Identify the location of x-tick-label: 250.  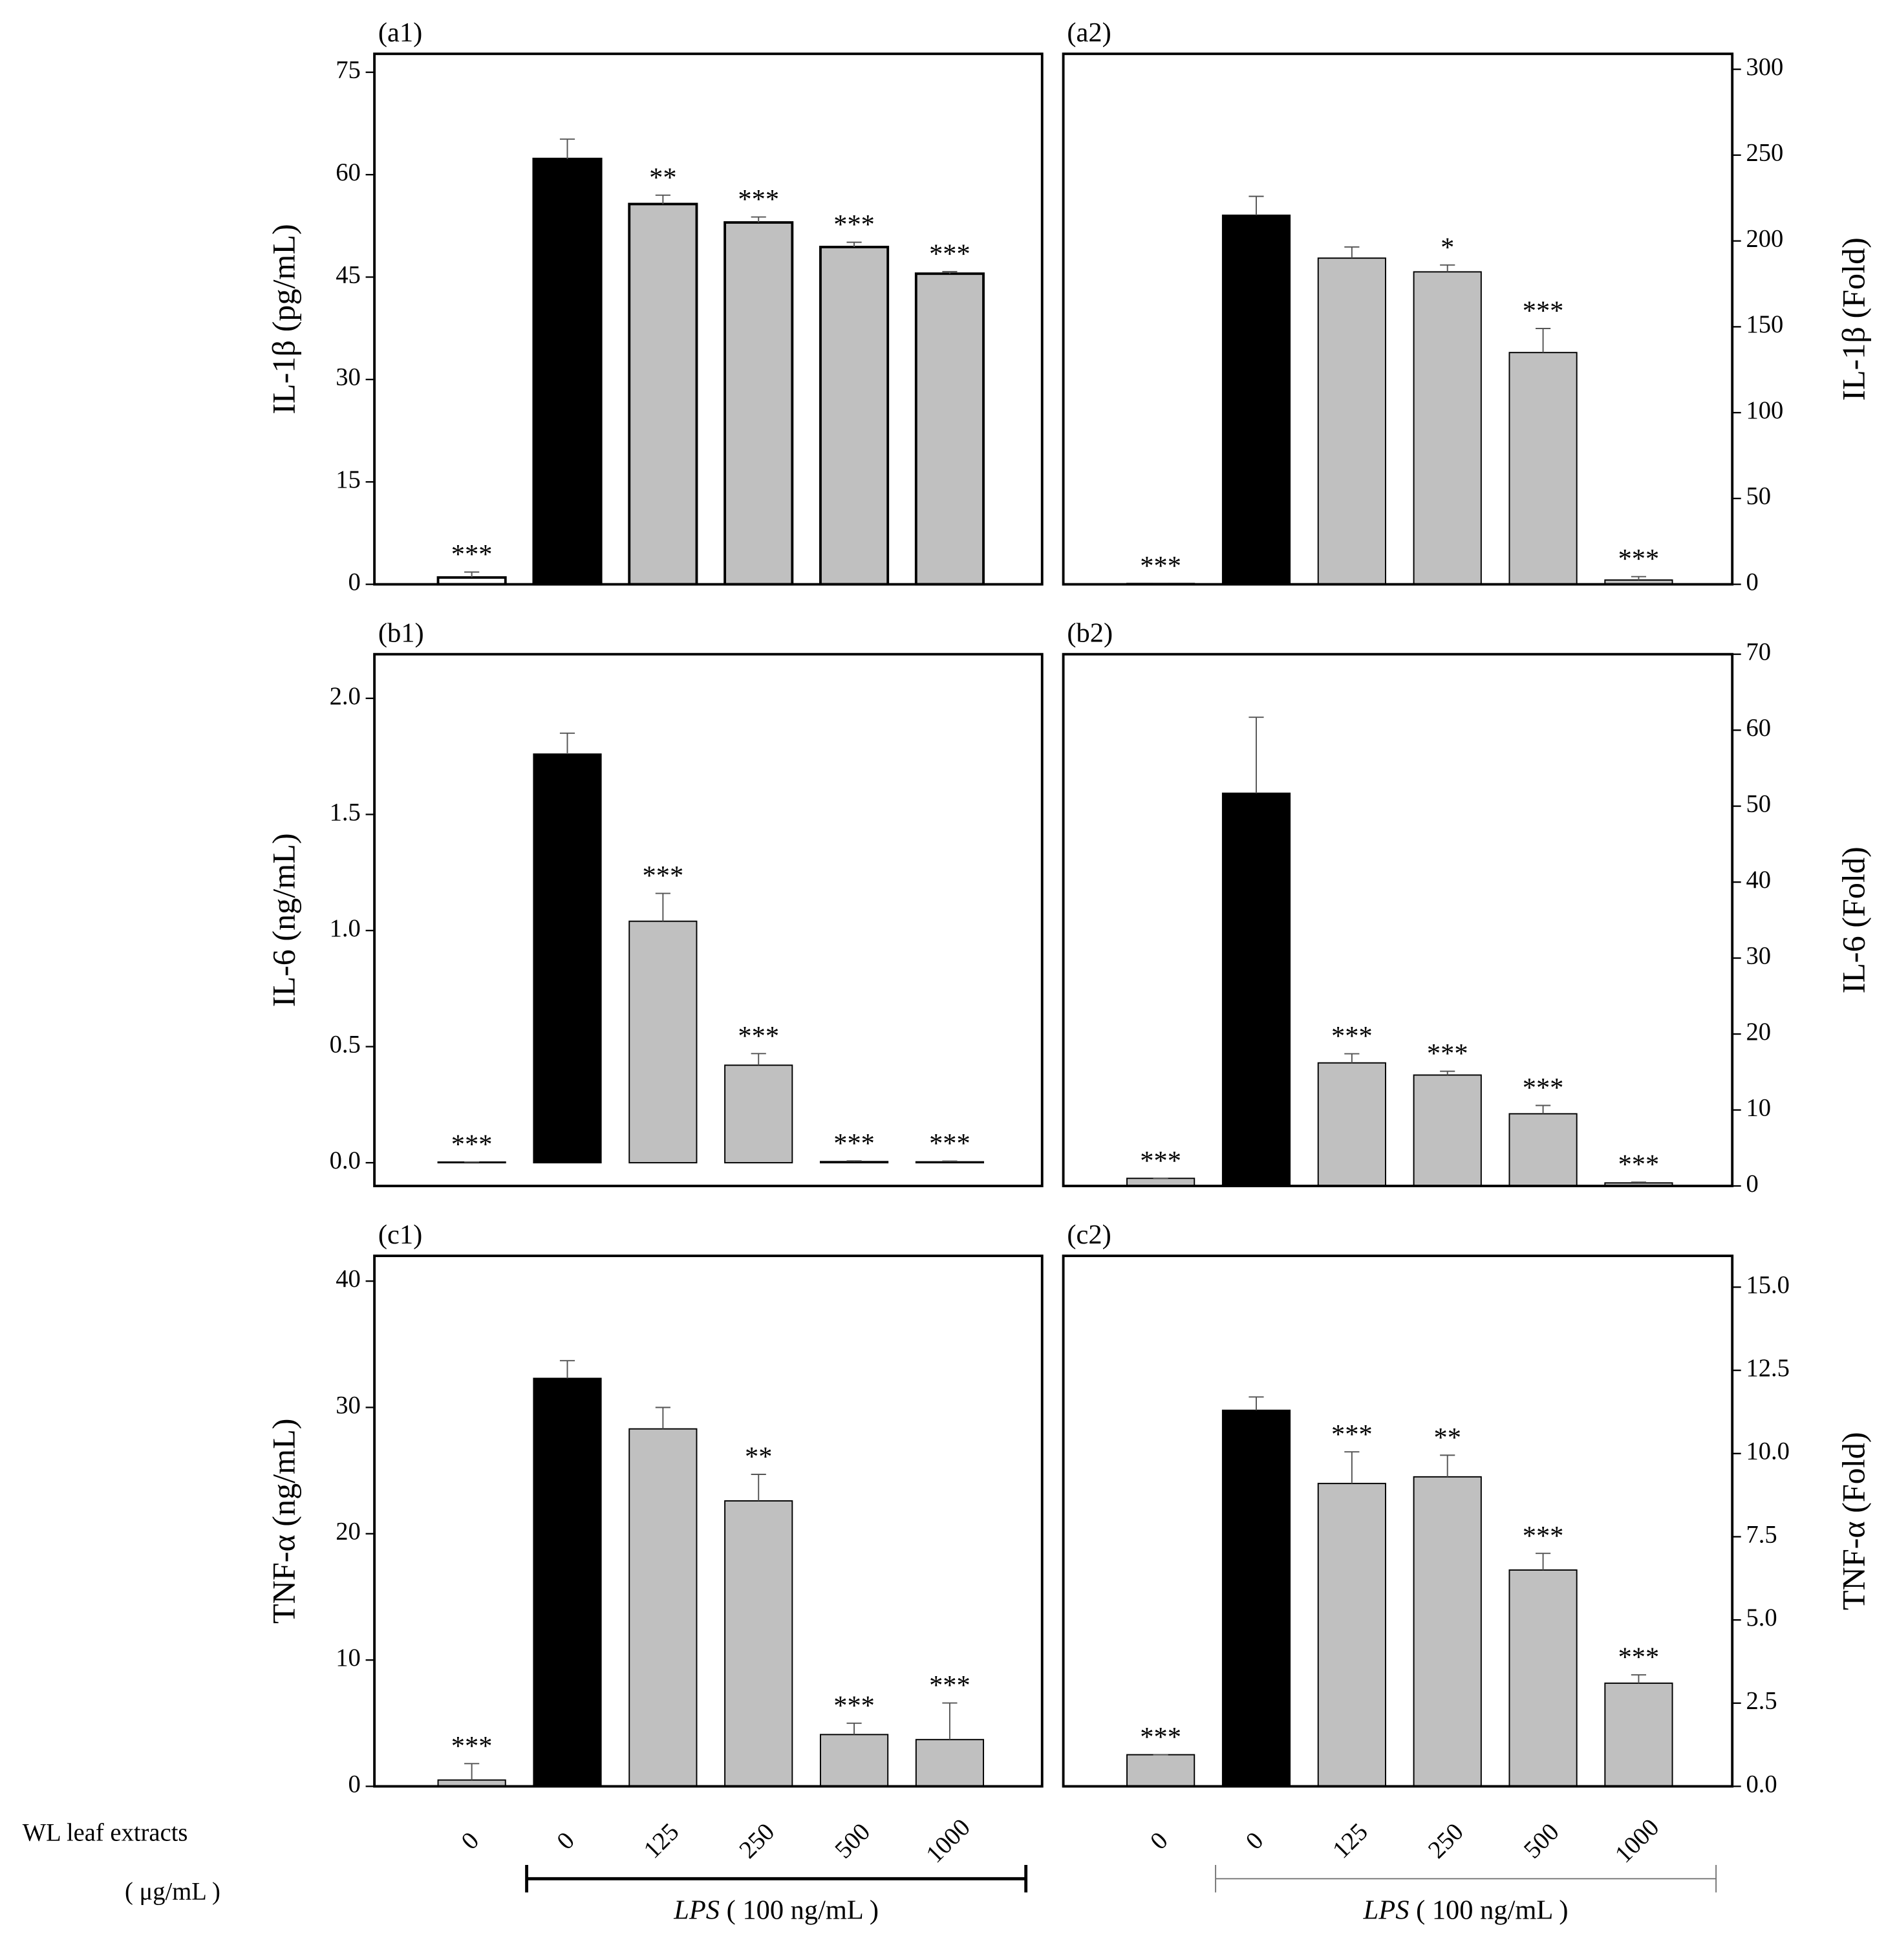
(1446, 1841).